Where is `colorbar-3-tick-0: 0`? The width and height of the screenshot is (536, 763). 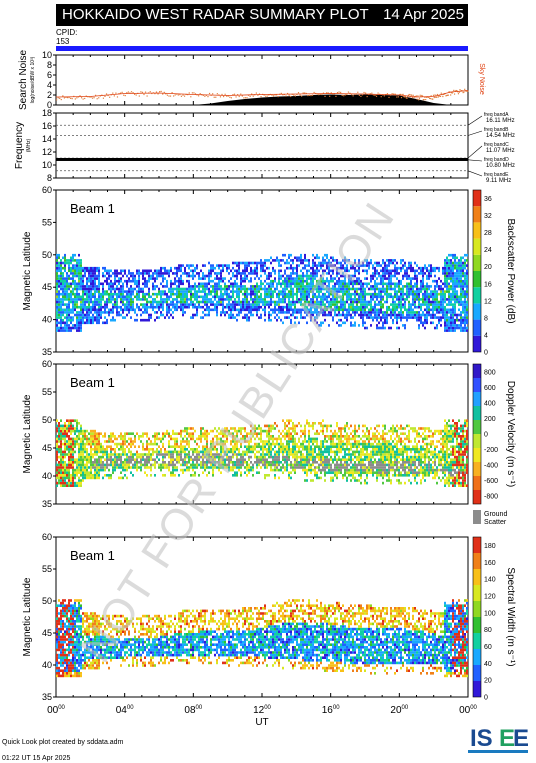 colorbar-3-tick-0: 0 is located at coordinates (486, 435).